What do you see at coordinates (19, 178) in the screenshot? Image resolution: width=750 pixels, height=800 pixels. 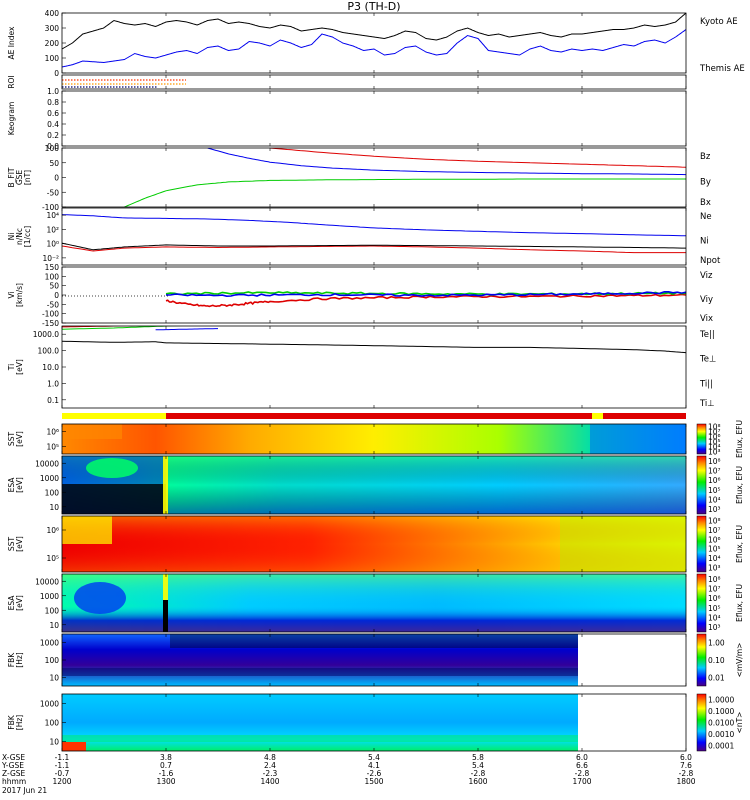 I see `bfield-ylabel: GSE` at bounding box center [19, 178].